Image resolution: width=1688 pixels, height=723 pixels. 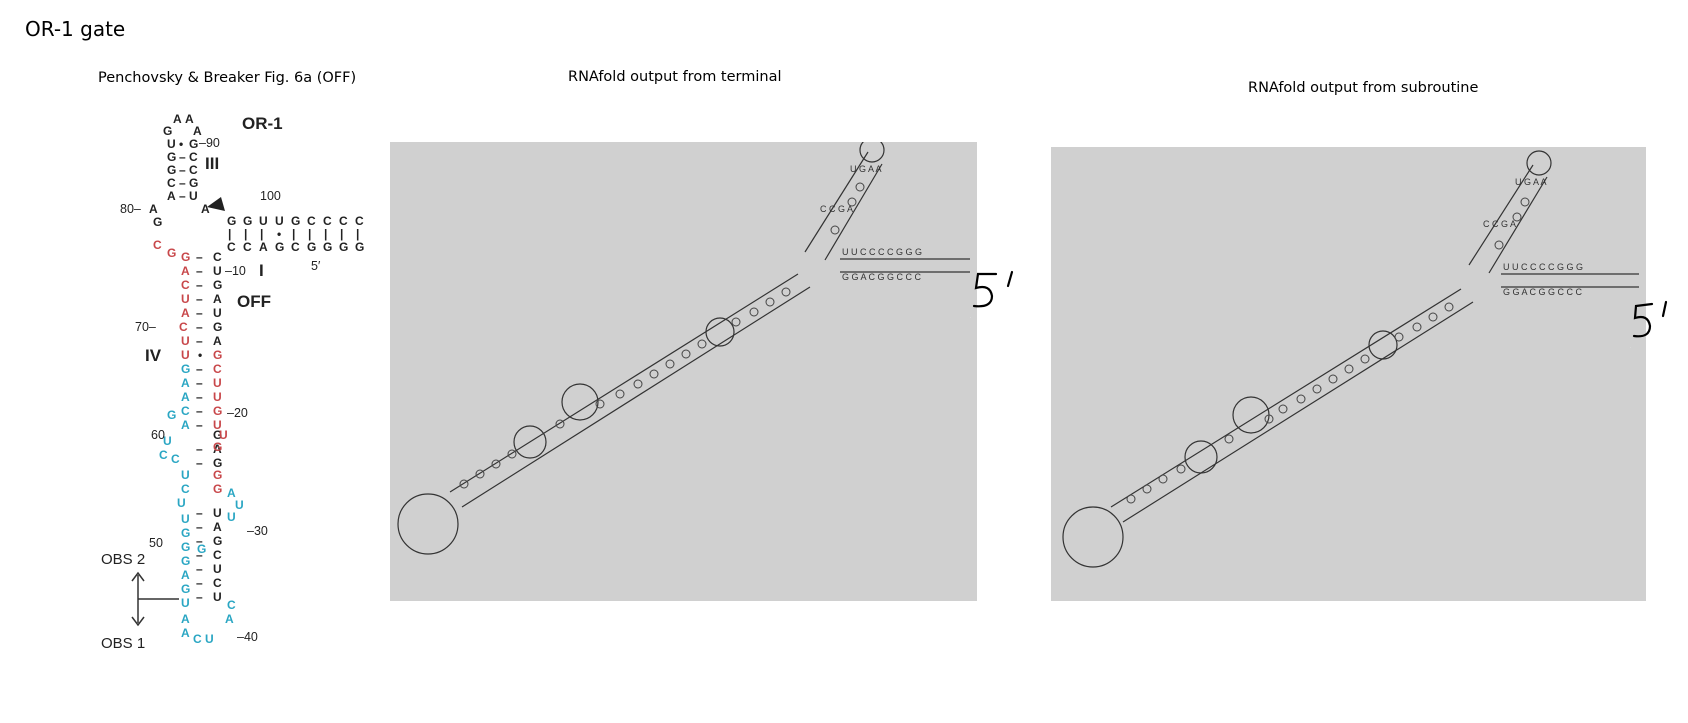 I want to click on obs2-label: OBS 2, so click(x=123, y=559).